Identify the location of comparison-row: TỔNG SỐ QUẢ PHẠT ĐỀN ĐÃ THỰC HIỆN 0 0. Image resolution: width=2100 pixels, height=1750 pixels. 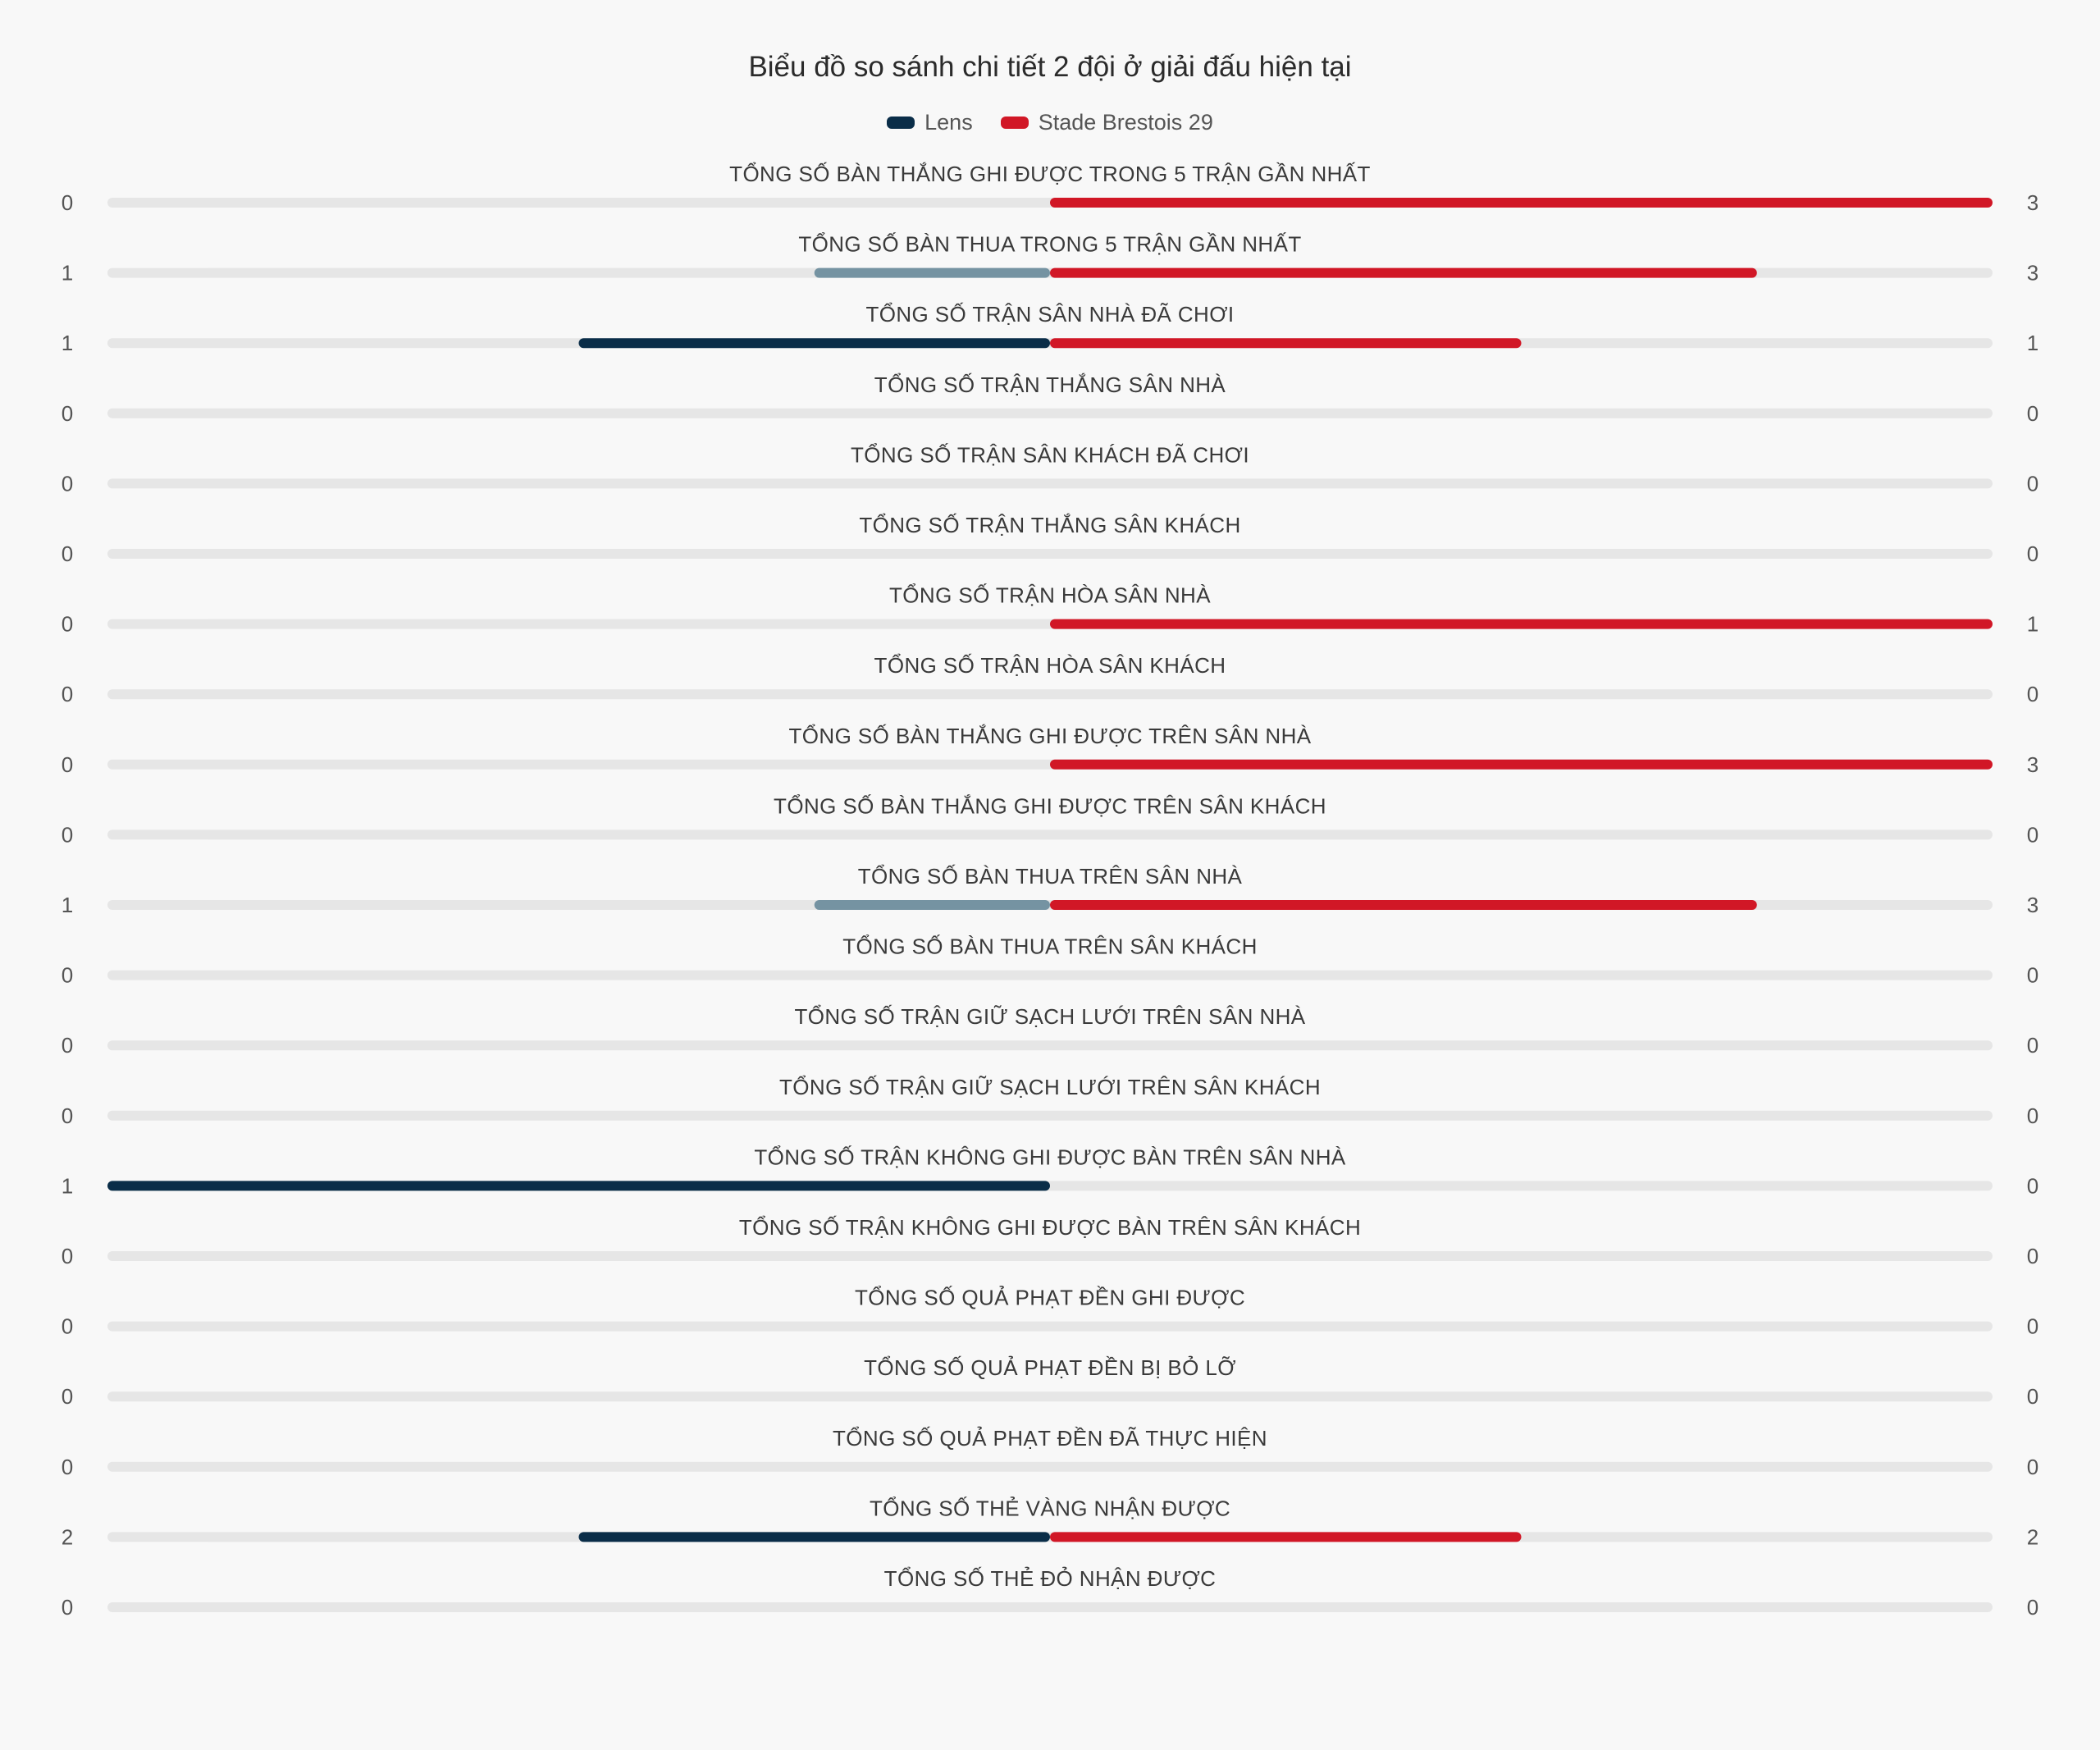
(1050, 1452).